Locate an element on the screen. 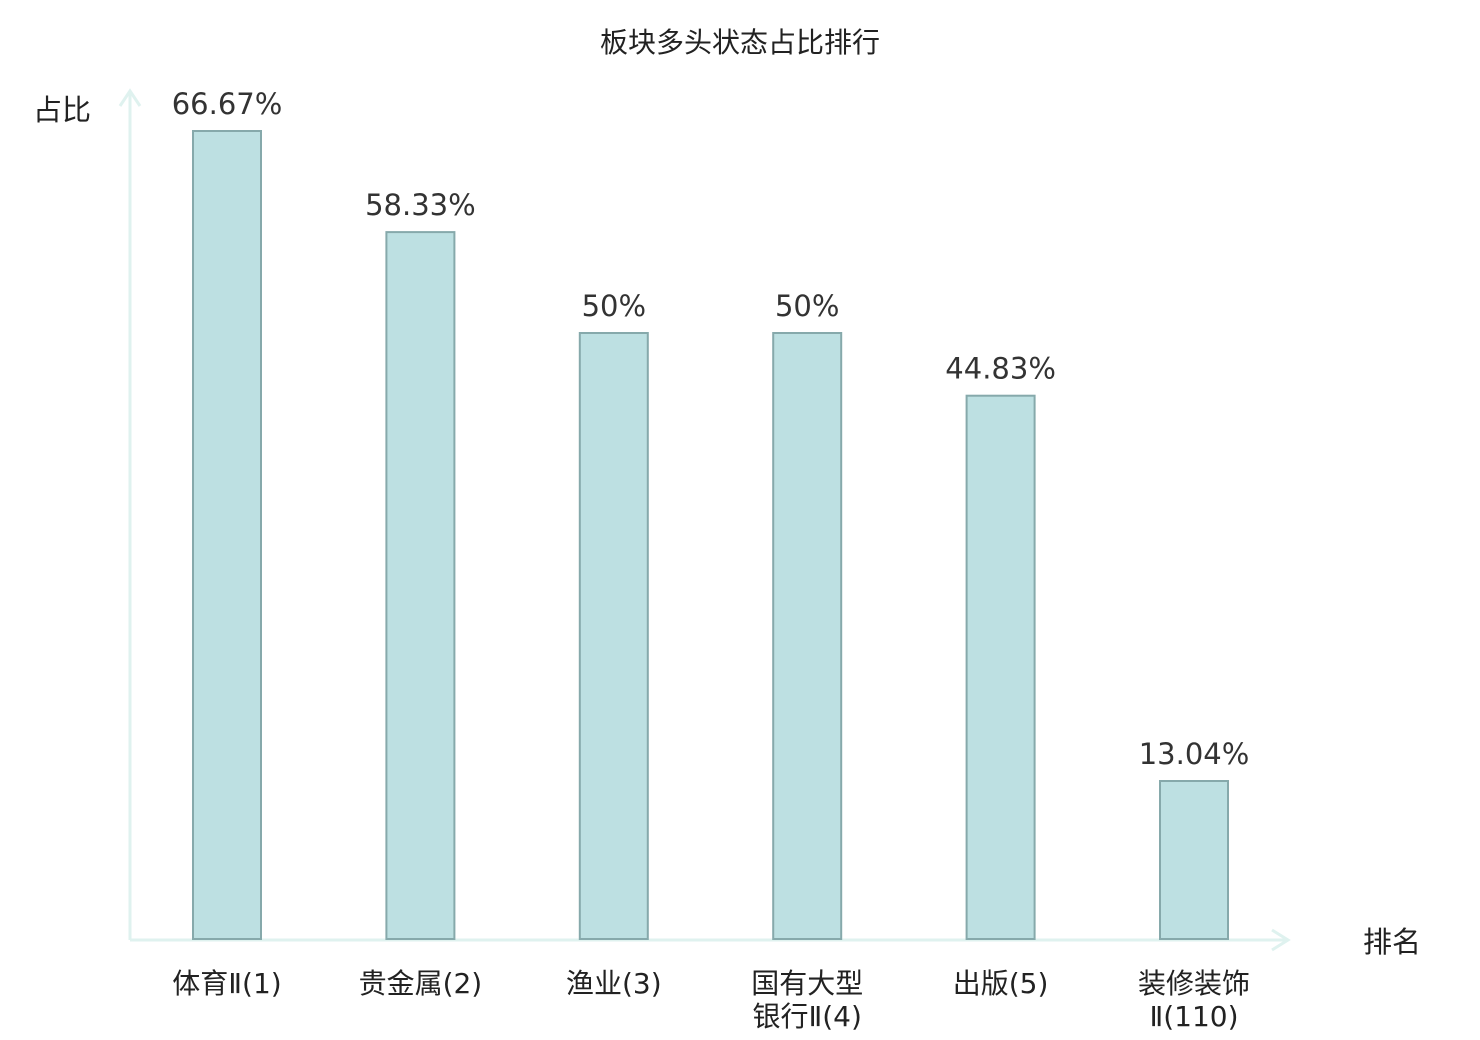  category-label: 国有大型 is located at coordinates (807, 983).